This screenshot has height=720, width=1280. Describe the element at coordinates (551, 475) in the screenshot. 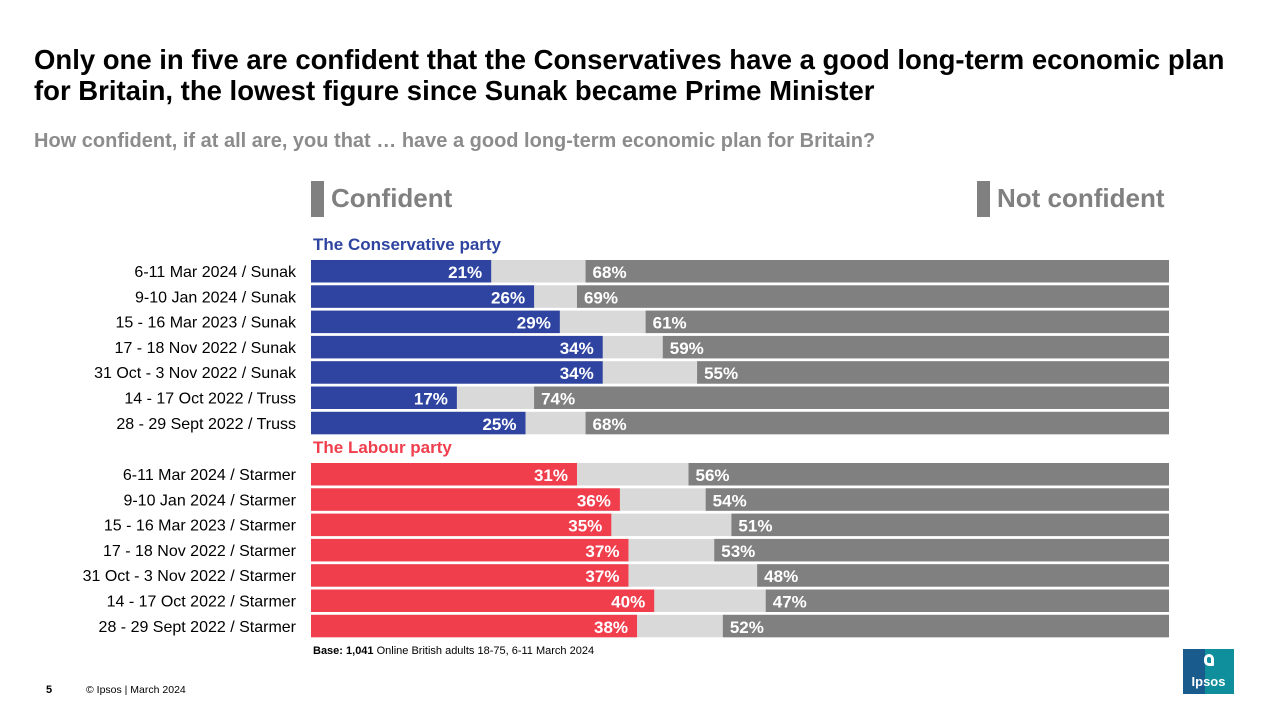

I see `confident-value-label: 31%` at that location.